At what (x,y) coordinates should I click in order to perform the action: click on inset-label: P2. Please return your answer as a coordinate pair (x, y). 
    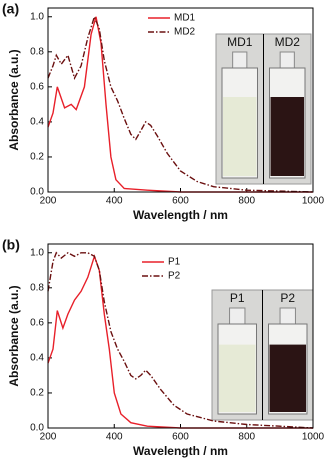
    Looking at the image, I should click on (287, 298).